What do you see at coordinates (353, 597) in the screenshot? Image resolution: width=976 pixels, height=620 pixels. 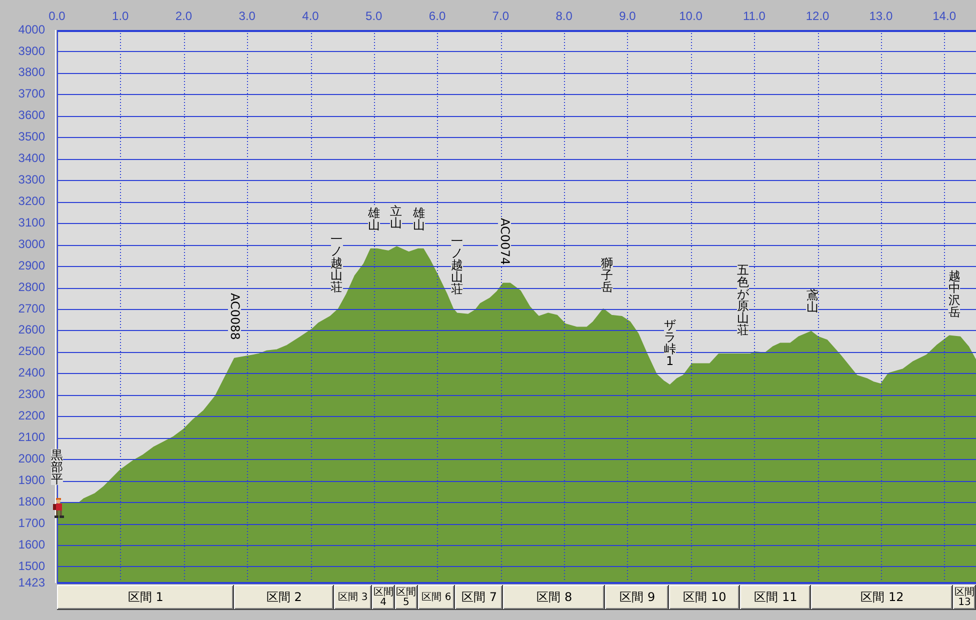 I see `series-label: 区間 3` at bounding box center [353, 597].